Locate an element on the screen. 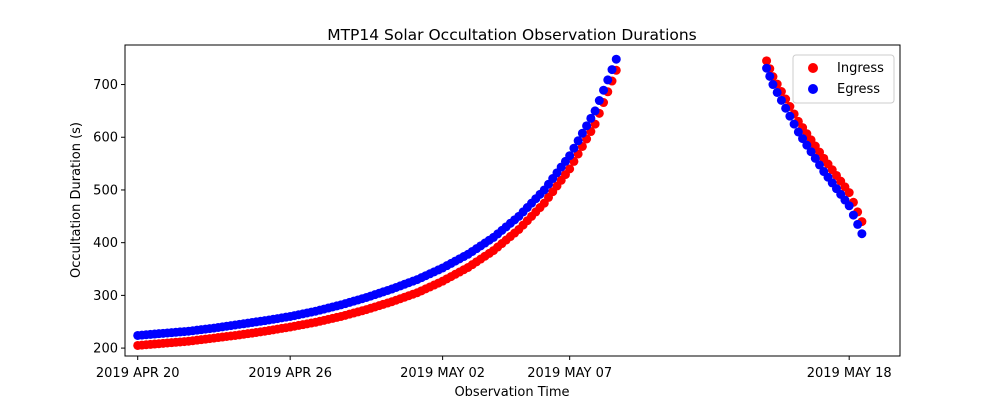 This screenshot has width=1000, height=400. x-tick-label: 2019 MAY 18 is located at coordinates (849, 373).